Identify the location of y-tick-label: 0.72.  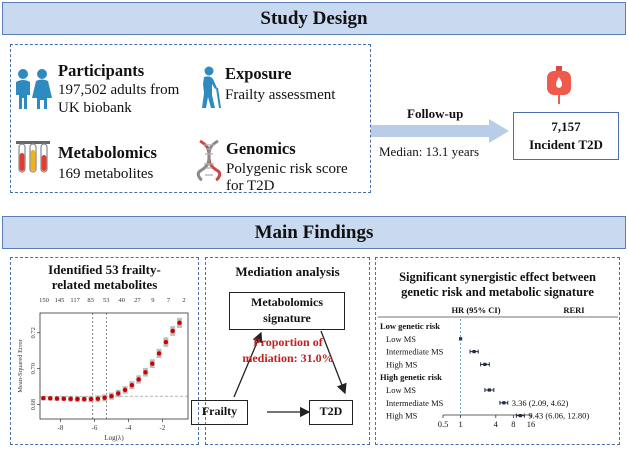
(33, 332).